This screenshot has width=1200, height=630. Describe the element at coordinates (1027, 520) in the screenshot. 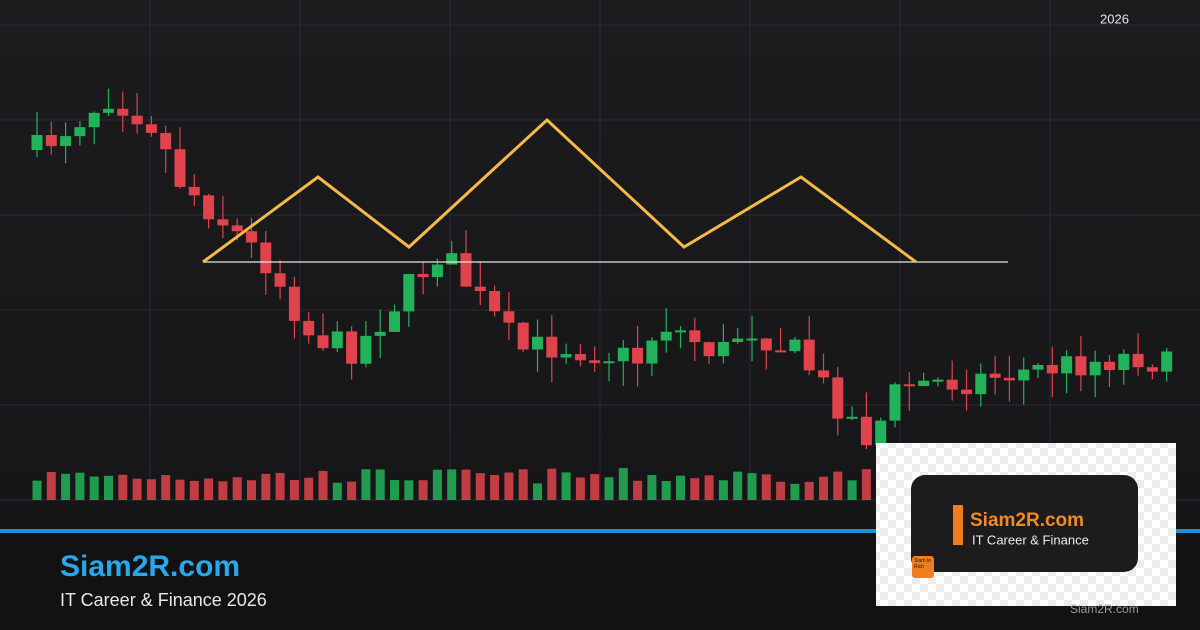

I see `logo-title: Siam2R.com` at that location.